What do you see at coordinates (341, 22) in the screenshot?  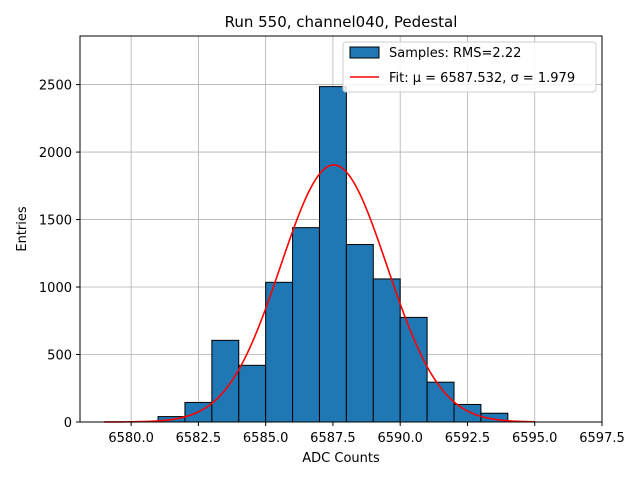 I see `chart-title: Run 550, channel040, Pedestal` at bounding box center [341, 22].